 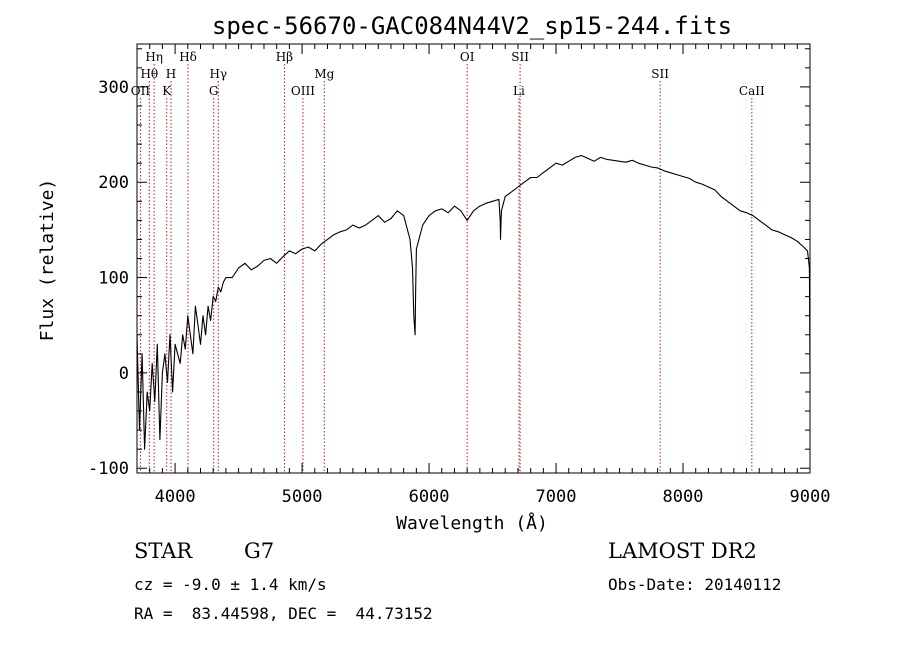 I want to click on line-label: Hγ, so click(x=218, y=74).